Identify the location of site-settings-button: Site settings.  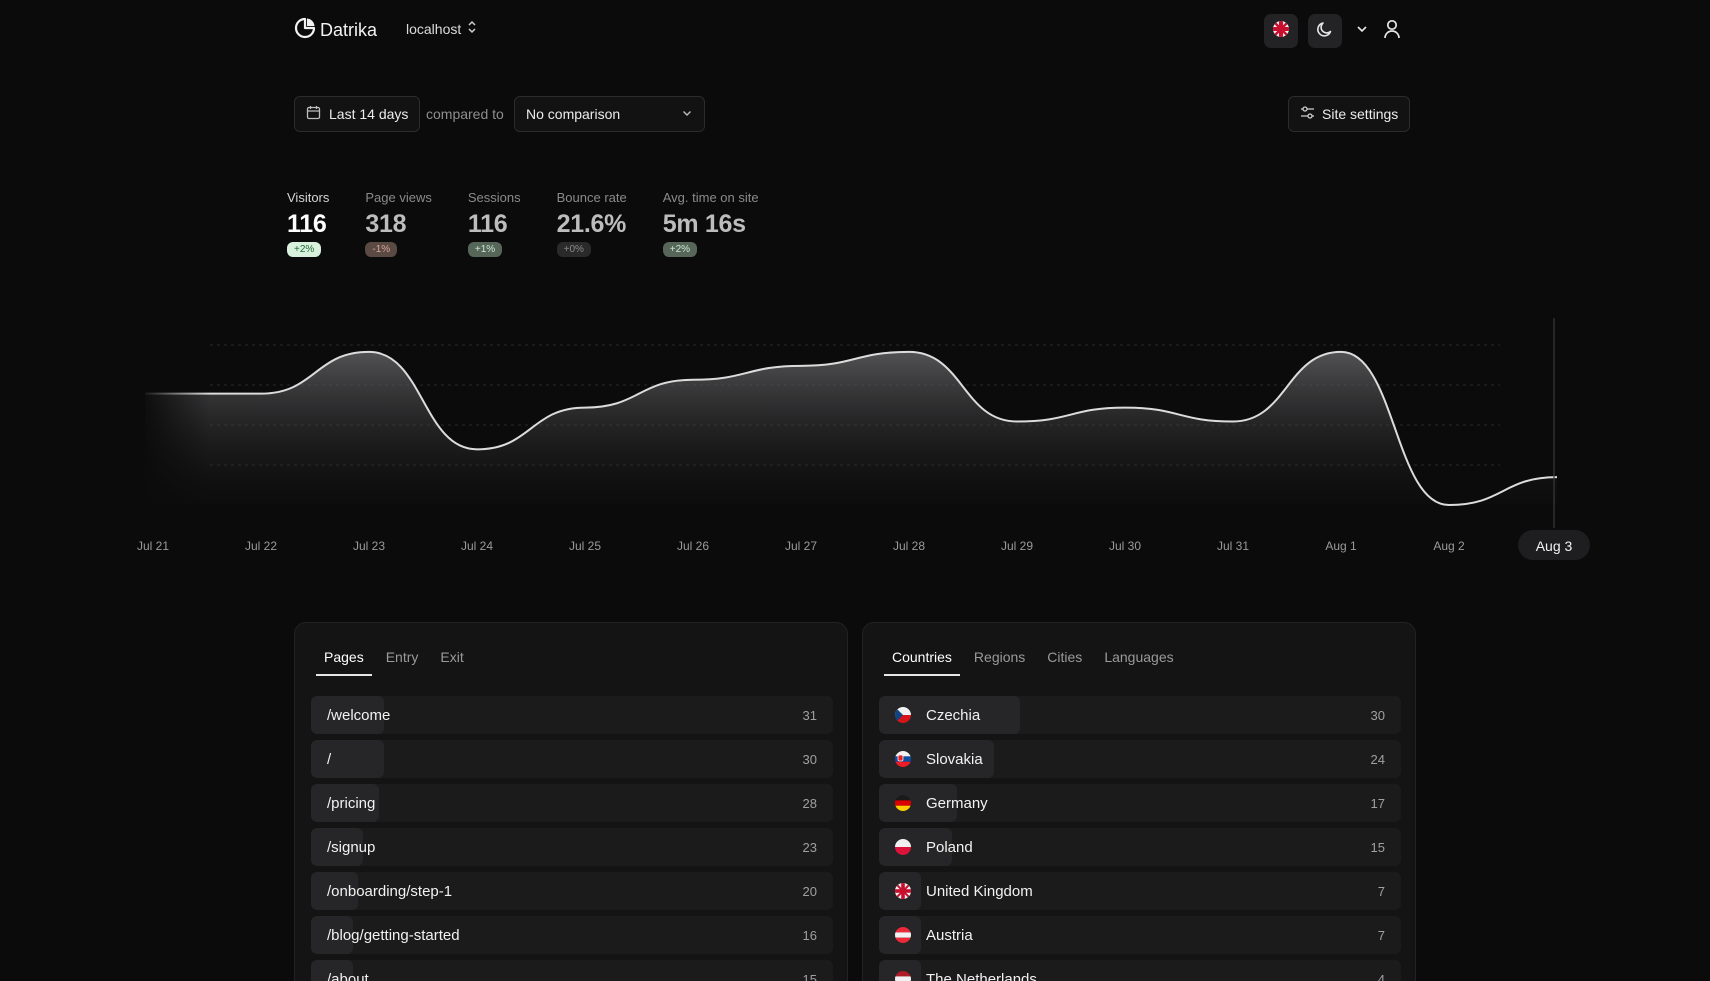
(1349, 114).